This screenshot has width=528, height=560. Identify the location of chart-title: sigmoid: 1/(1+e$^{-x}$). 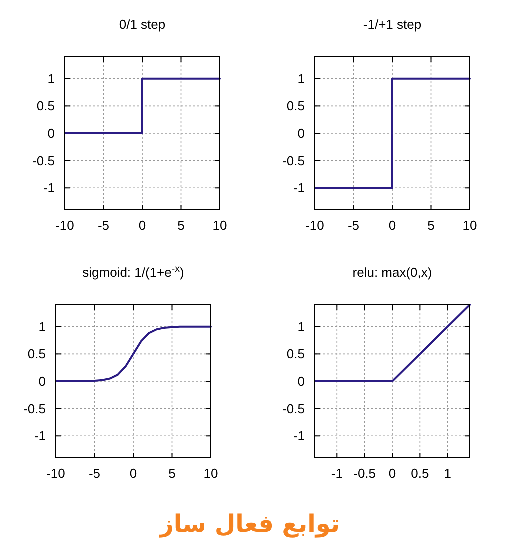
(133, 272).